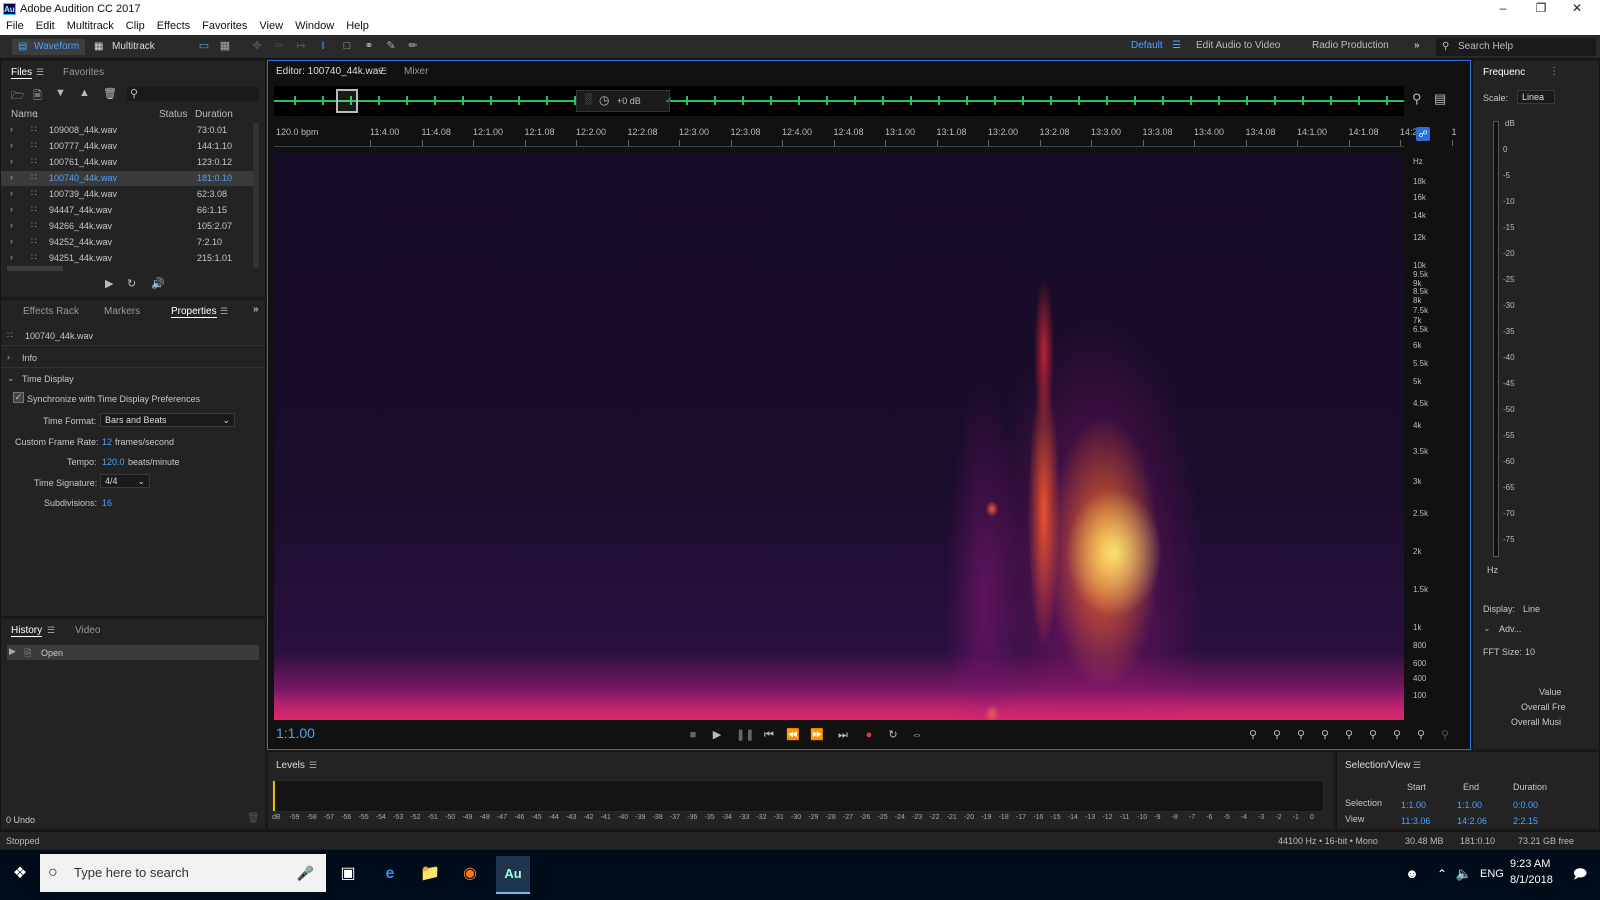  Describe the element at coordinates (225, 26) in the screenshot. I see `menu-favorites: Favorites` at that location.